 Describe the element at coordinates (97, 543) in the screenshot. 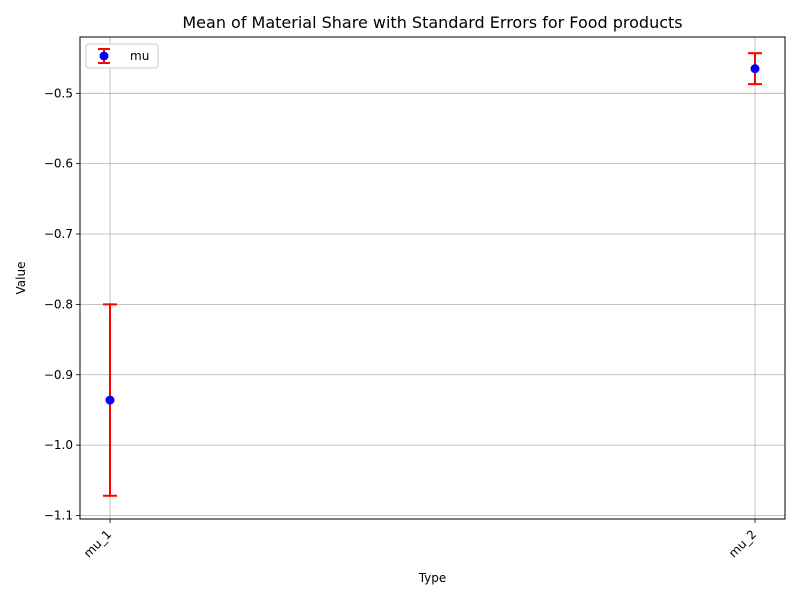

I see `x-tick-label: mu_1` at that location.